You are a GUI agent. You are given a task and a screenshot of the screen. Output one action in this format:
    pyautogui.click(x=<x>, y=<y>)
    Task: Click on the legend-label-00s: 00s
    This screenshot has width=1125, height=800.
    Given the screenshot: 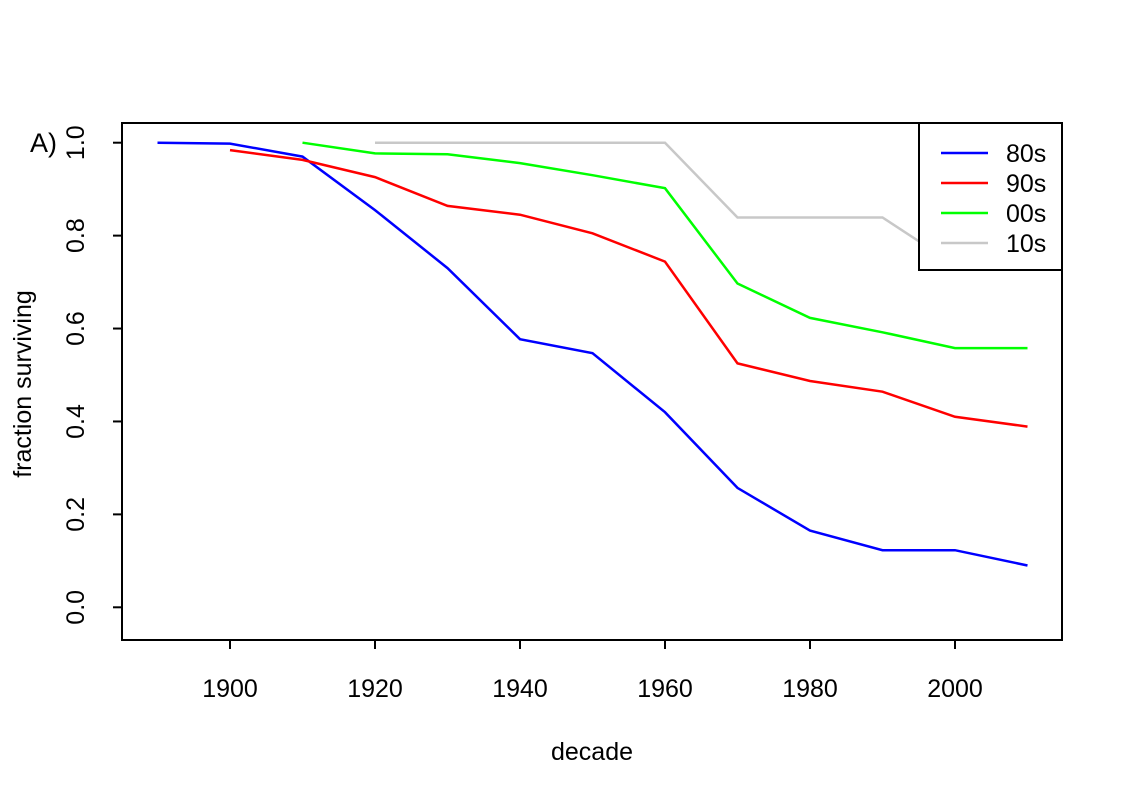 What is the action you would take?
    pyautogui.click(x=1026, y=214)
    